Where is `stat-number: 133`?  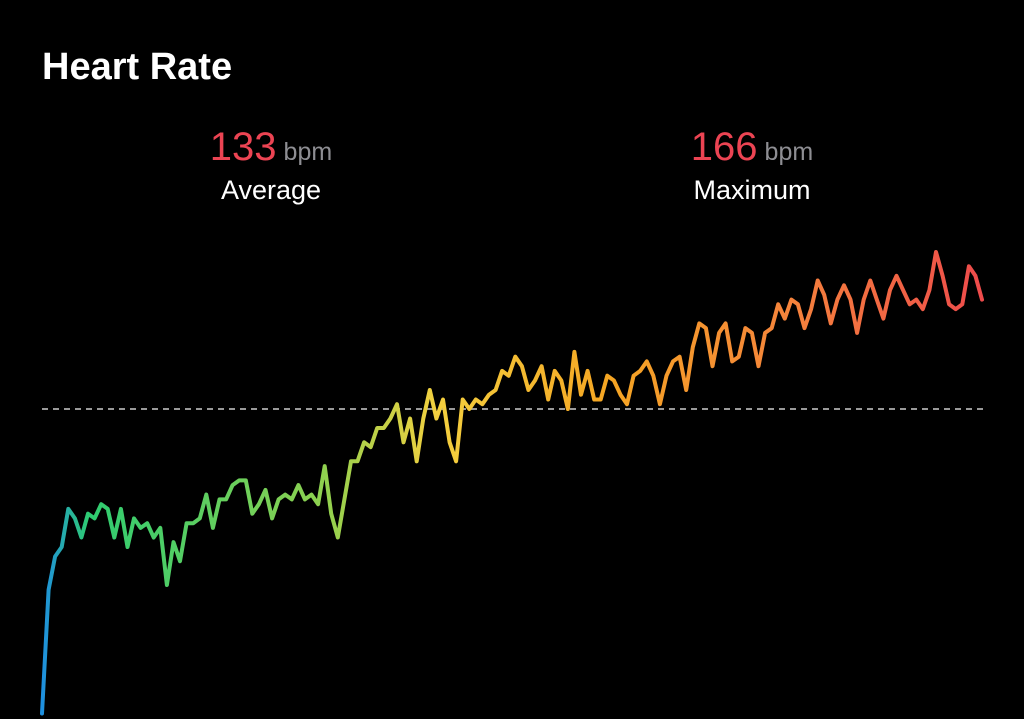
stat-number: 133 is located at coordinates (243, 147).